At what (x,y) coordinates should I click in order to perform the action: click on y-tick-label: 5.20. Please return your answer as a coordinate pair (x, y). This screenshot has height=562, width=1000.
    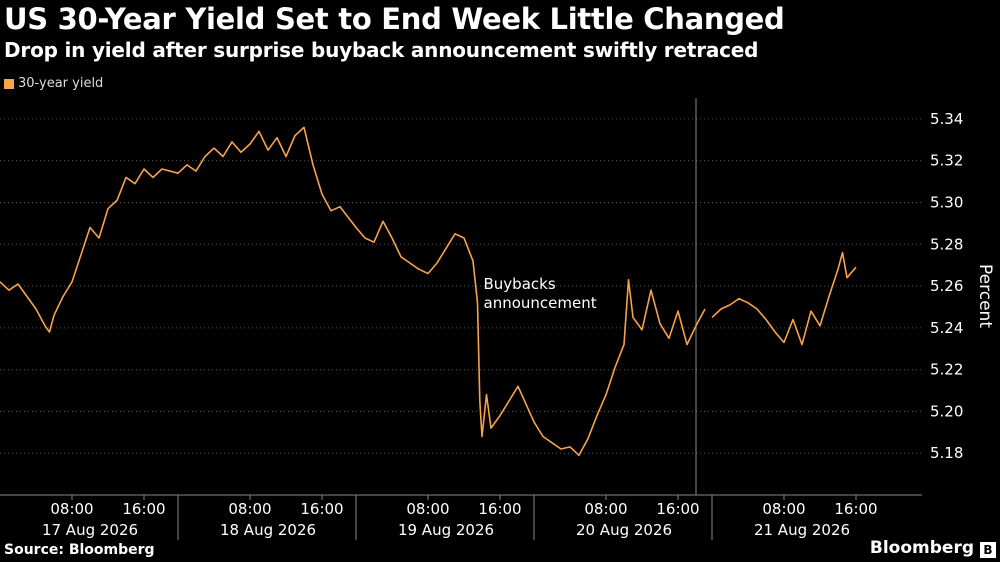
    Looking at the image, I should click on (946, 411).